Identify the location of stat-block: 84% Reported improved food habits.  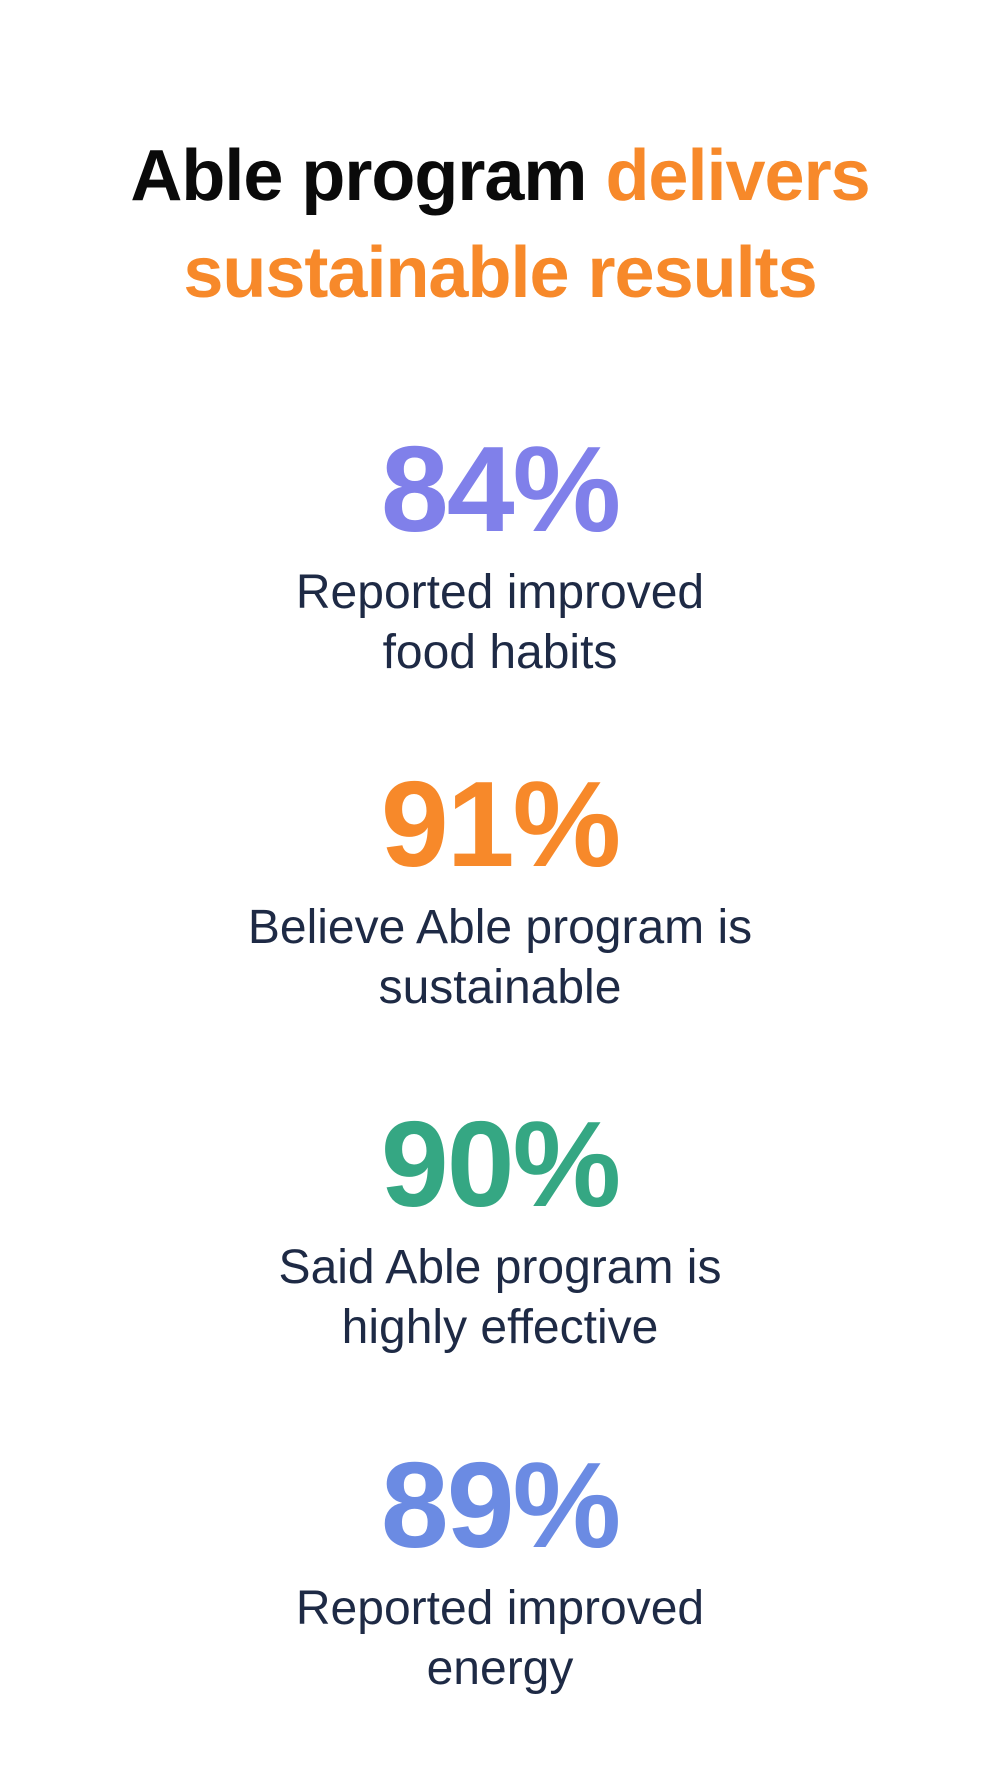
(500, 553).